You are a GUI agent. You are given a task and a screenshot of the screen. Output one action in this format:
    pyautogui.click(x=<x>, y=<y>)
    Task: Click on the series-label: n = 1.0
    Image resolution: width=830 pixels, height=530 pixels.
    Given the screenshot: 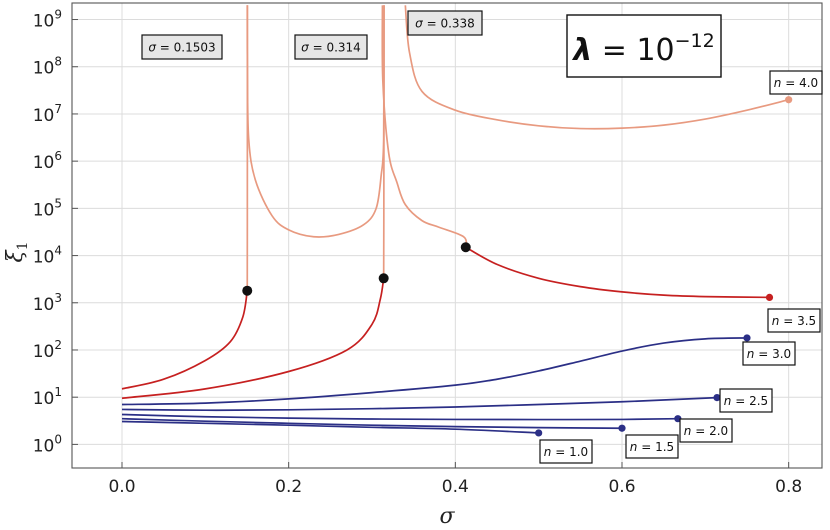 What is the action you would take?
    pyautogui.click(x=566, y=451)
    